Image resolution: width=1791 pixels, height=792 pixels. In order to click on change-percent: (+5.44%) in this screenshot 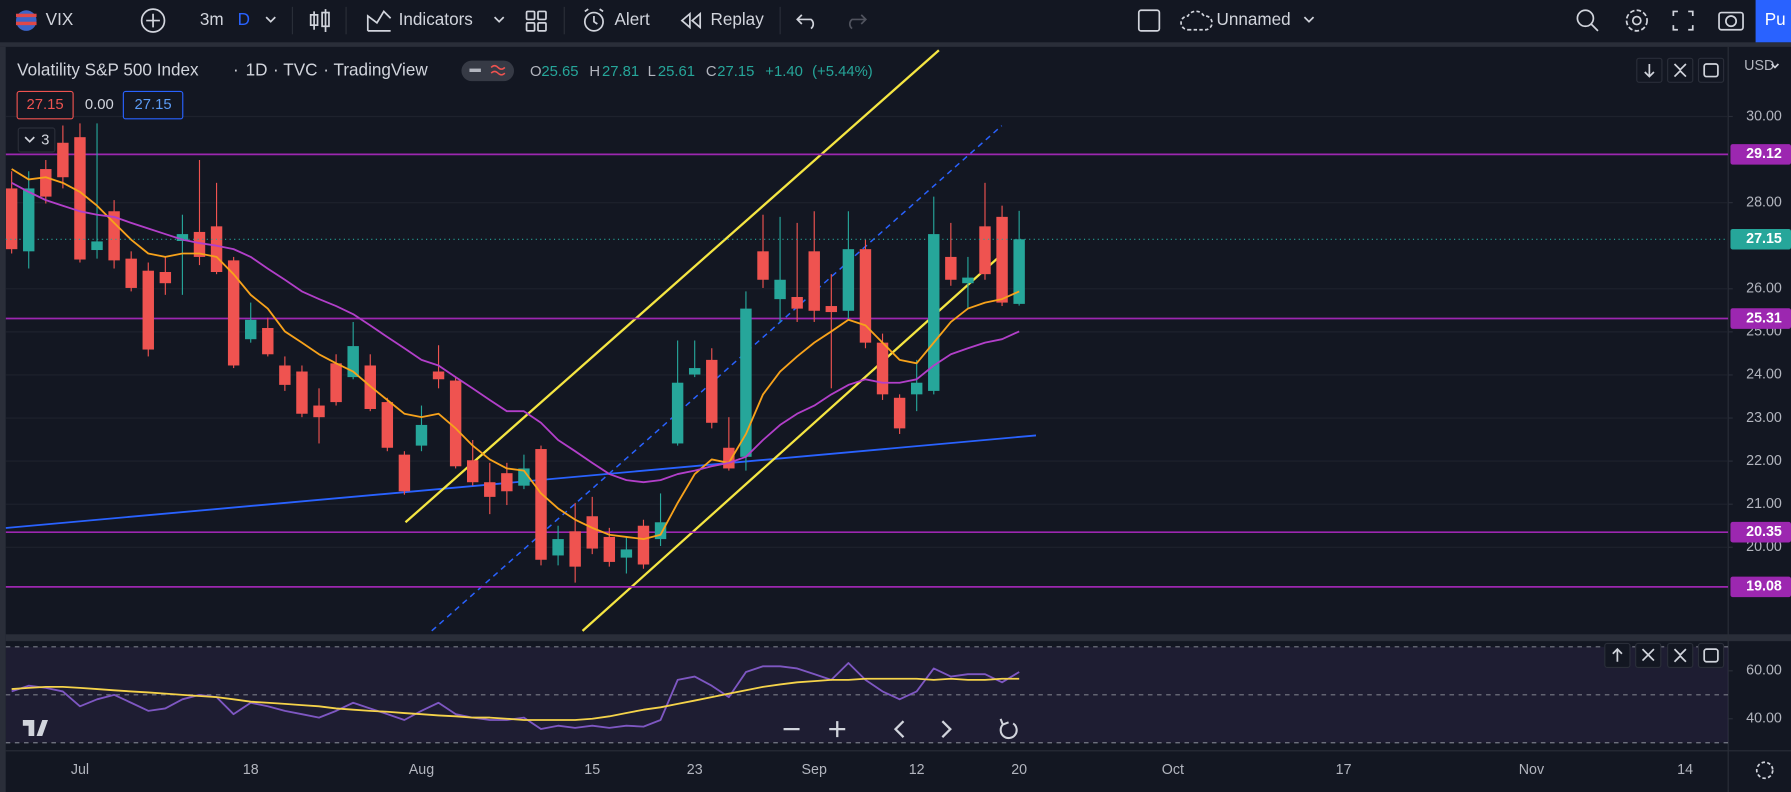, I will do `click(842, 72)`.